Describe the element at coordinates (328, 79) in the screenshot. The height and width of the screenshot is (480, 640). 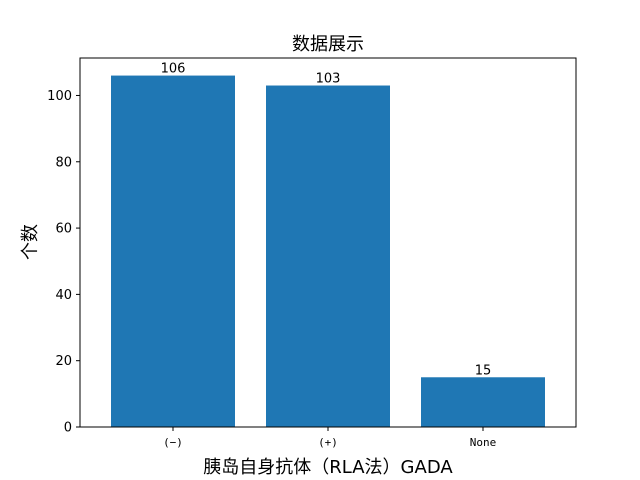
I see `data-label-2: 103` at that location.